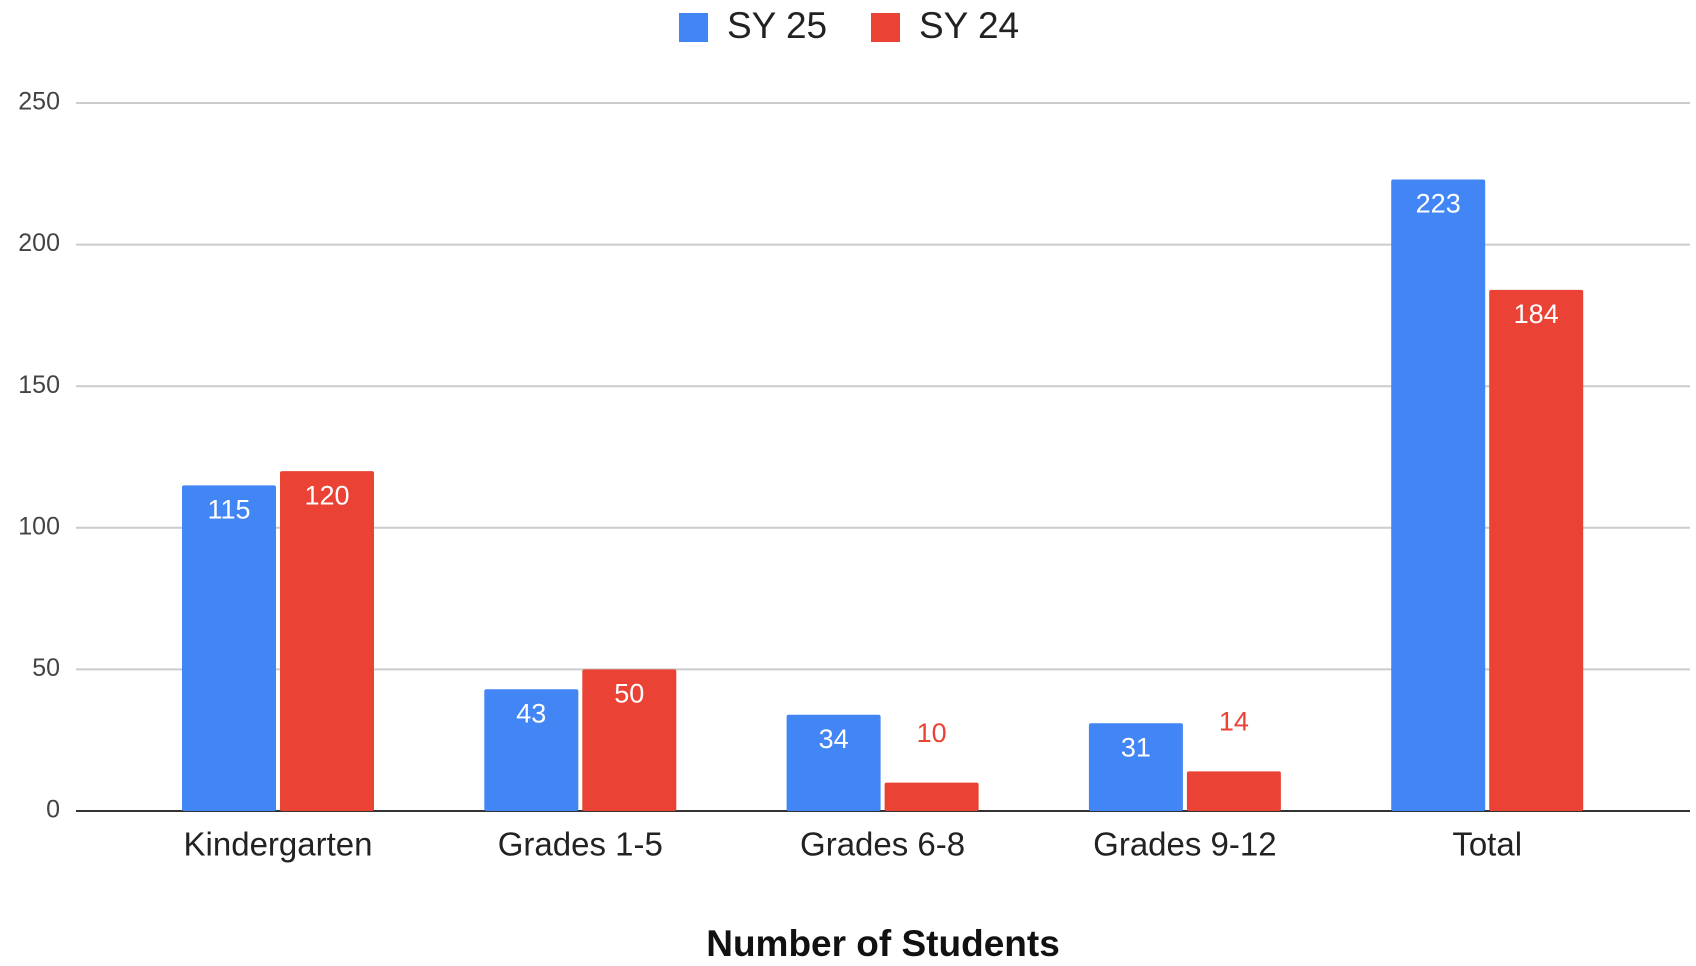 This screenshot has height=966, width=1696. What do you see at coordinates (53, 810) in the screenshot?
I see `y-tick-label: 0` at bounding box center [53, 810].